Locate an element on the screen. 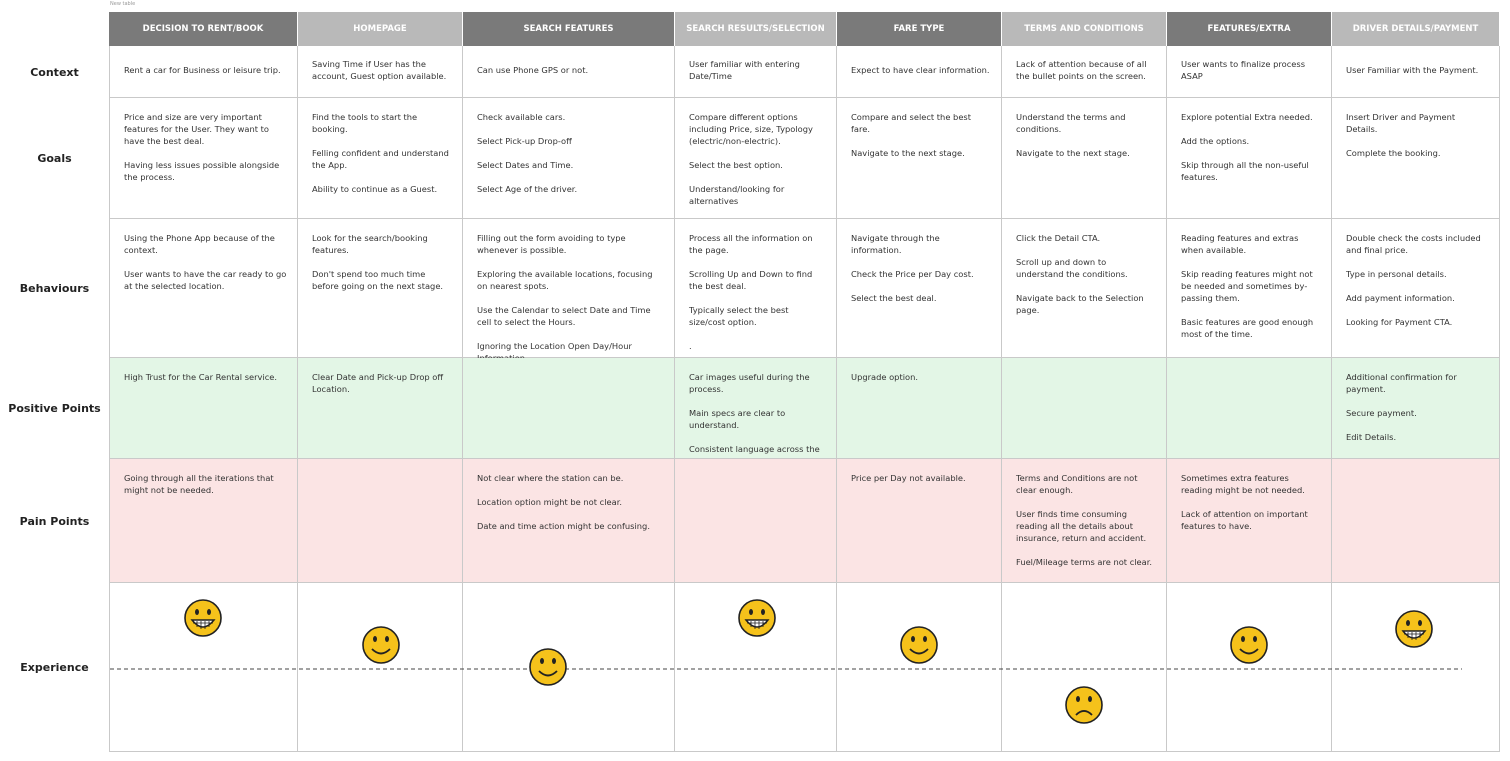 This screenshot has height=761, width=1510. cell-text: Select the best deal. is located at coordinates (894, 298).